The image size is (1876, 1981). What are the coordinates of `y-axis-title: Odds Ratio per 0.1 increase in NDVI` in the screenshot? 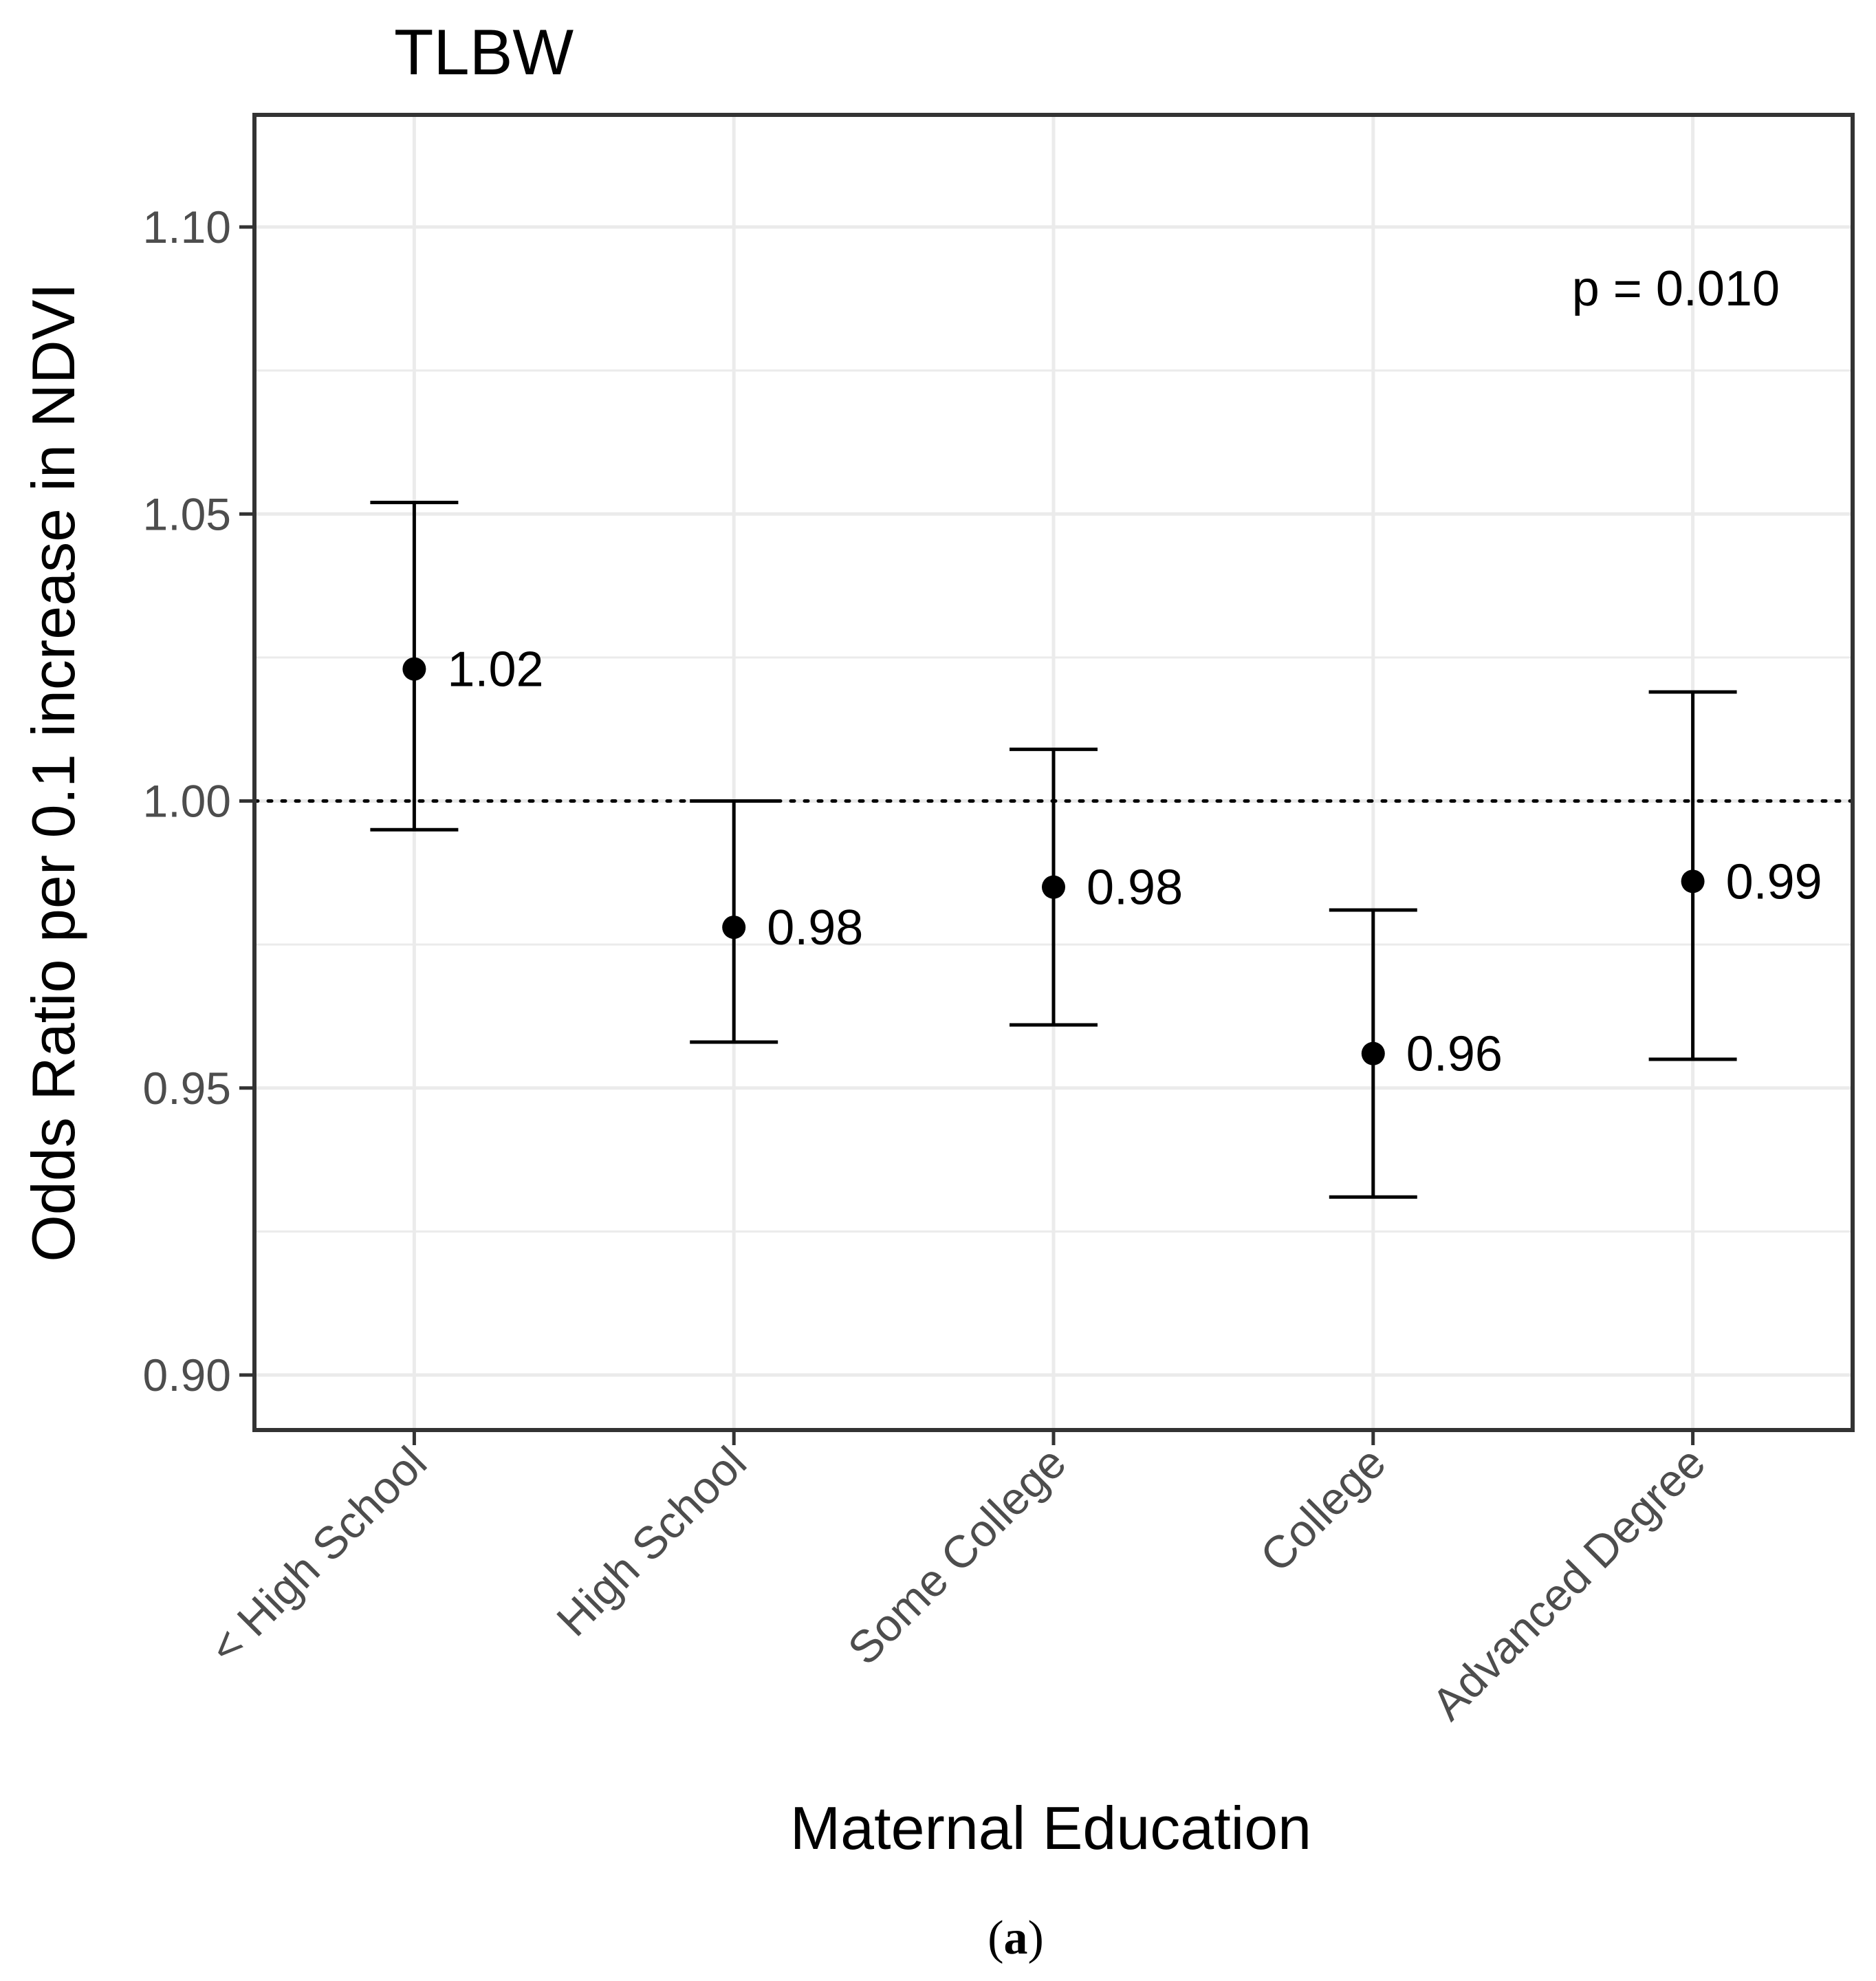 It's located at (53, 772).